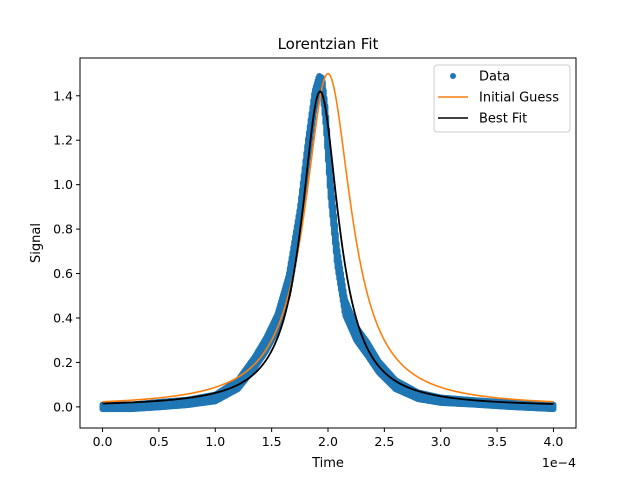 The width and height of the screenshot is (640, 480). What do you see at coordinates (327, 463) in the screenshot?
I see `x-axis-label: Time` at bounding box center [327, 463].